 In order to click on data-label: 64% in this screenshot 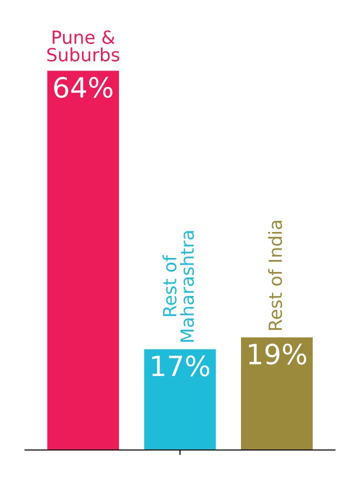, I will do `click(83, 87)`.